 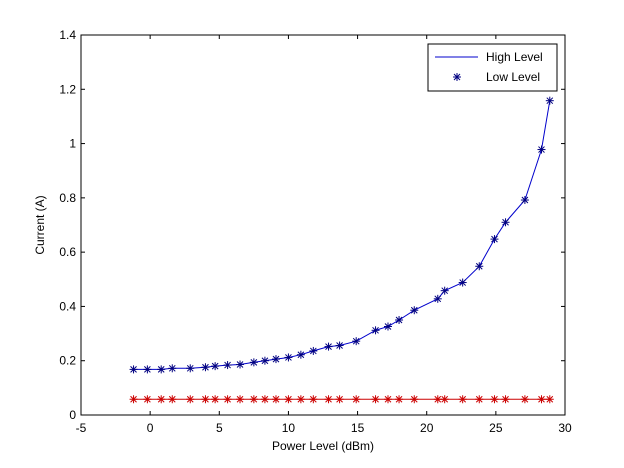 What do you see at coordinates (514, 57) in the screenshot?
I see `legend-label-high: High Level` at bounding box center [514, 57].